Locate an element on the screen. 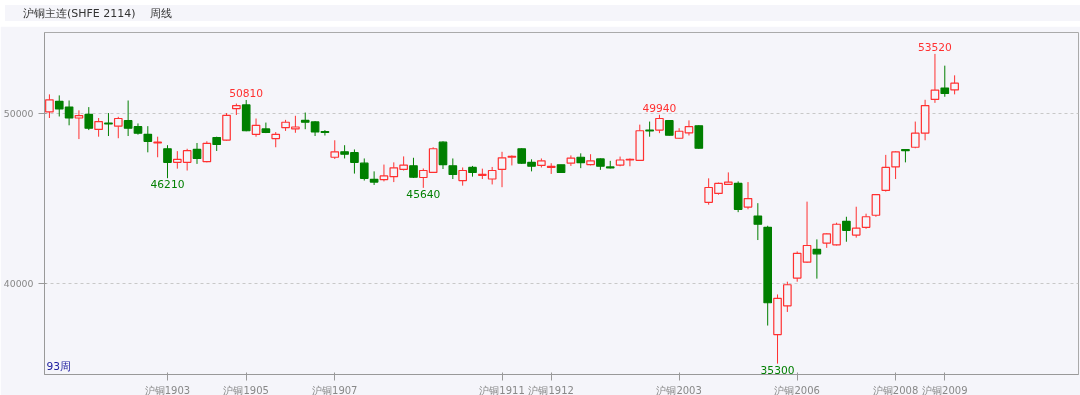 The width and height of the screenshot is (1080, 395). annotation: 50810 is located at coordinates (246, 93).